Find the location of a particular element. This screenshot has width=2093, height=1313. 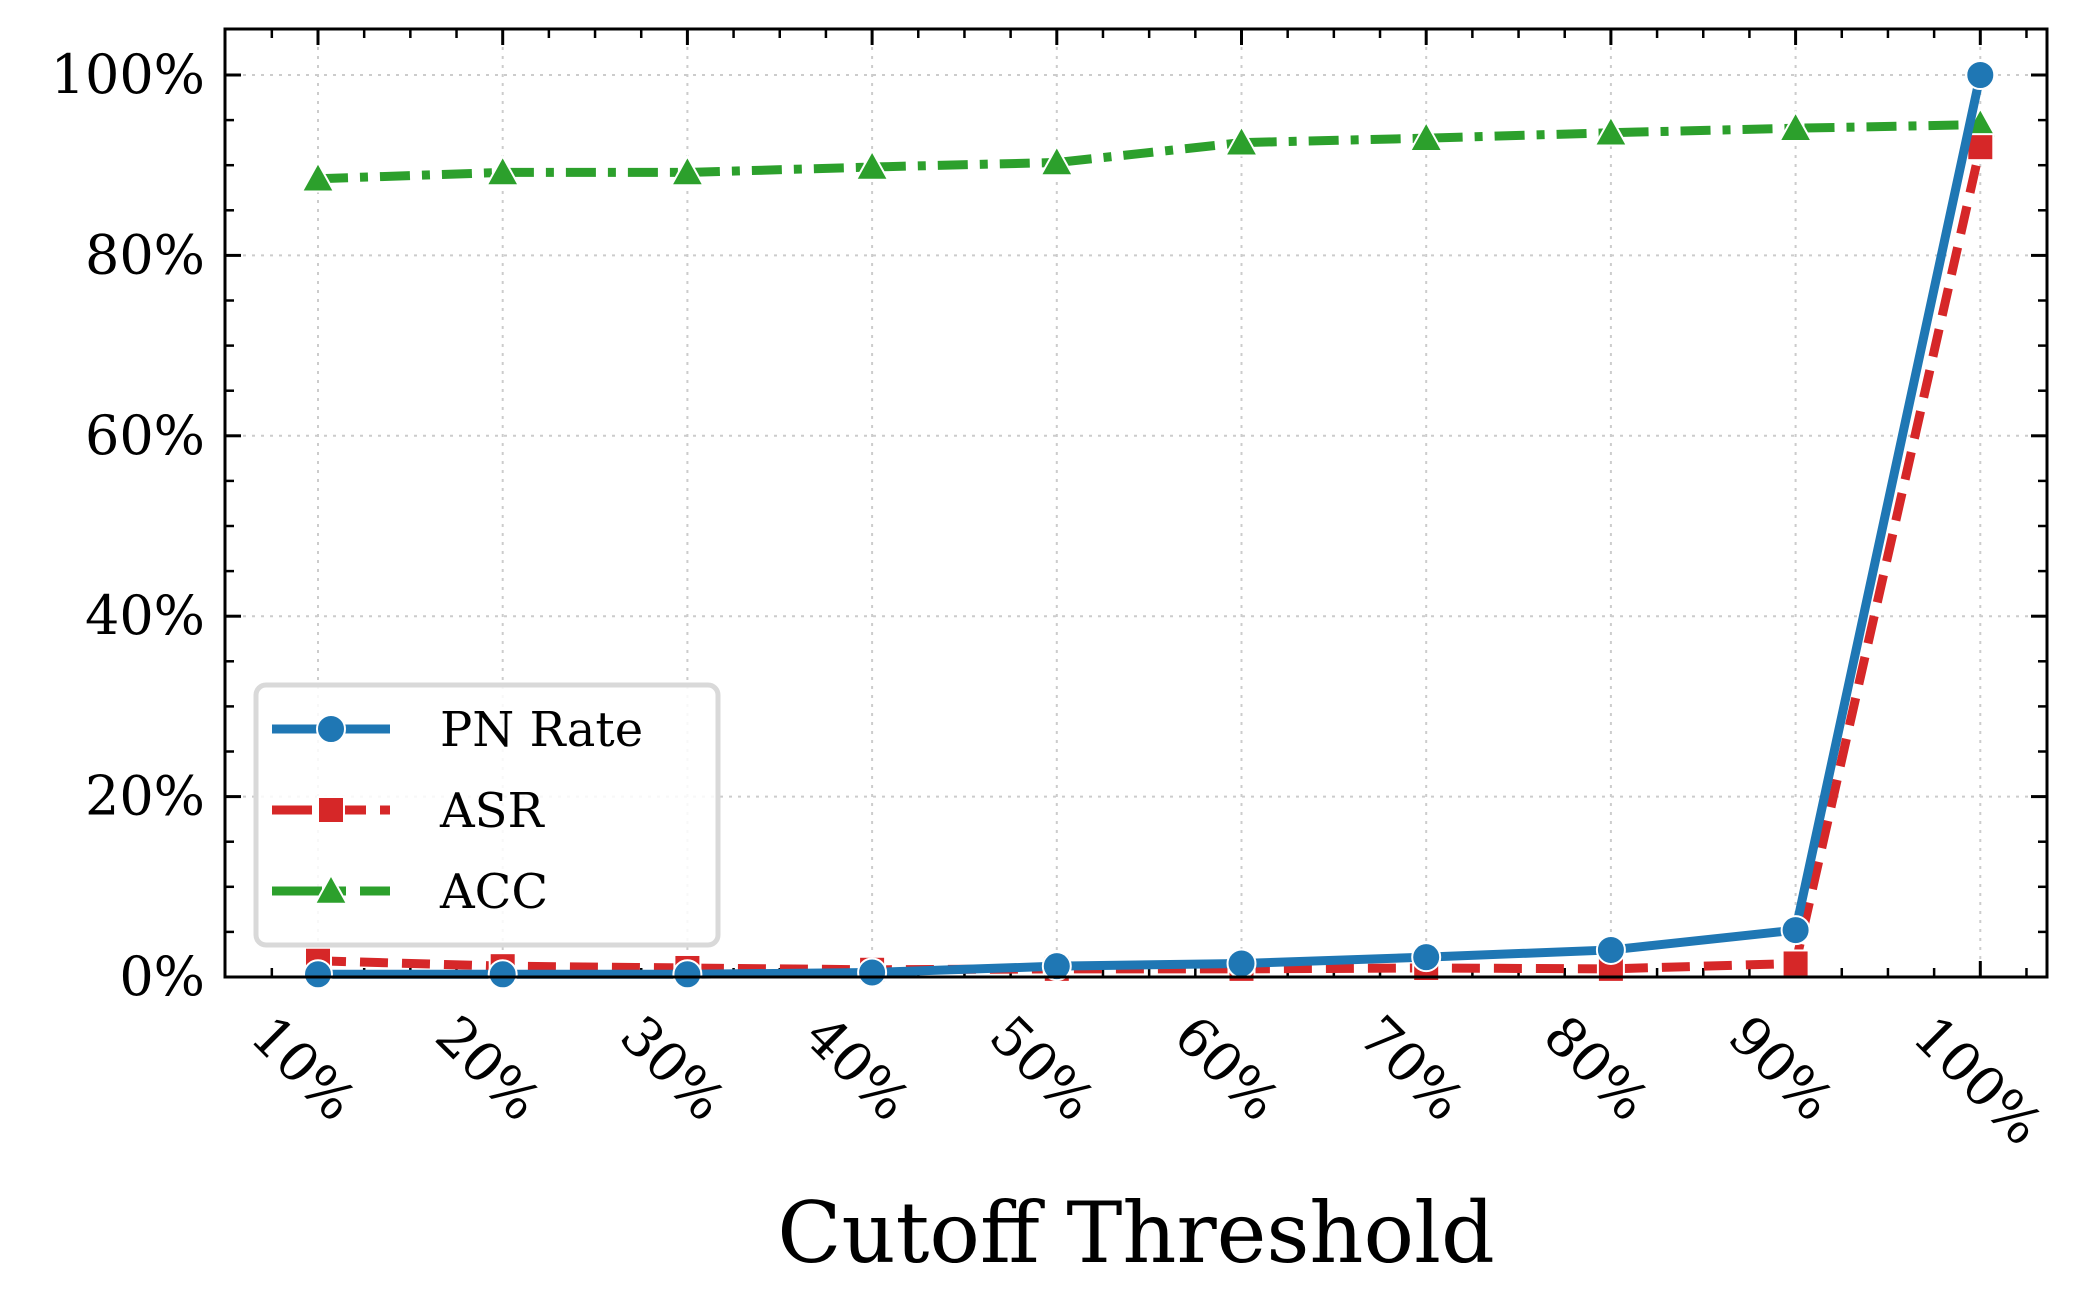

x-tick-label: 70% is located at coordinates (1411, 1068).